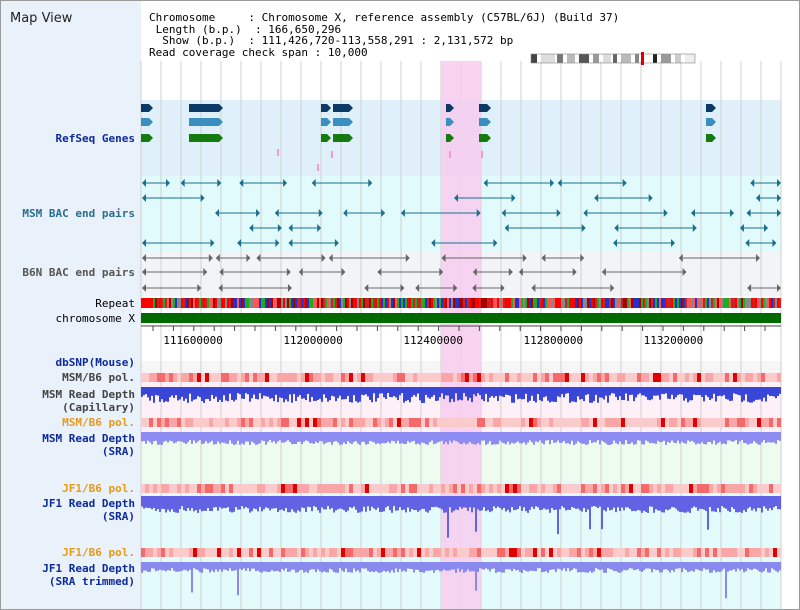  What do you see at coordinates (95, 318) in the screenshot?
I see `track-label-chromosome: chromosome X` at bounding box center [95, 318].